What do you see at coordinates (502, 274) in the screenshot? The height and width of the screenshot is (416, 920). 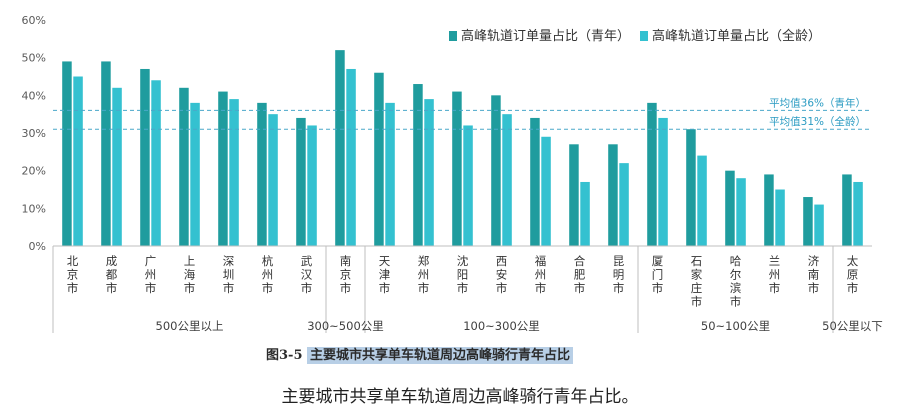 I see `x-tick-label: 西安市` at bounding box center [502, 274].